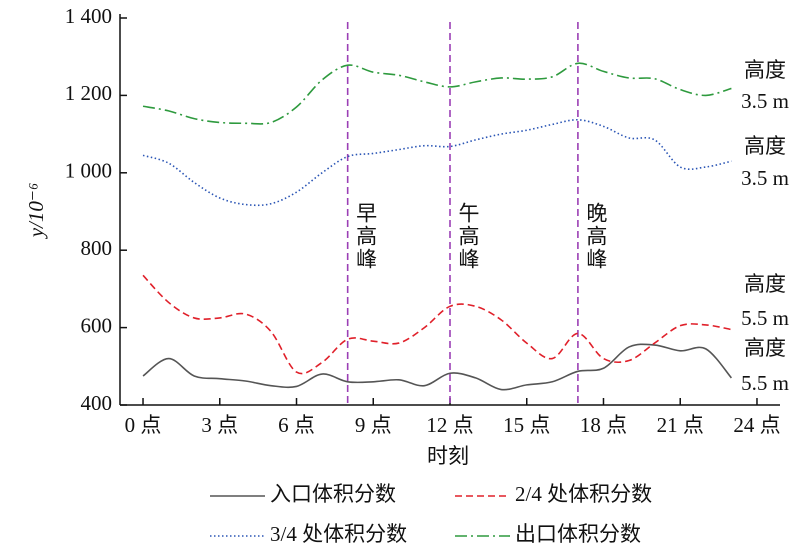  I want to click on legend-label: 3/4 处体积分数, so click(338, 534).